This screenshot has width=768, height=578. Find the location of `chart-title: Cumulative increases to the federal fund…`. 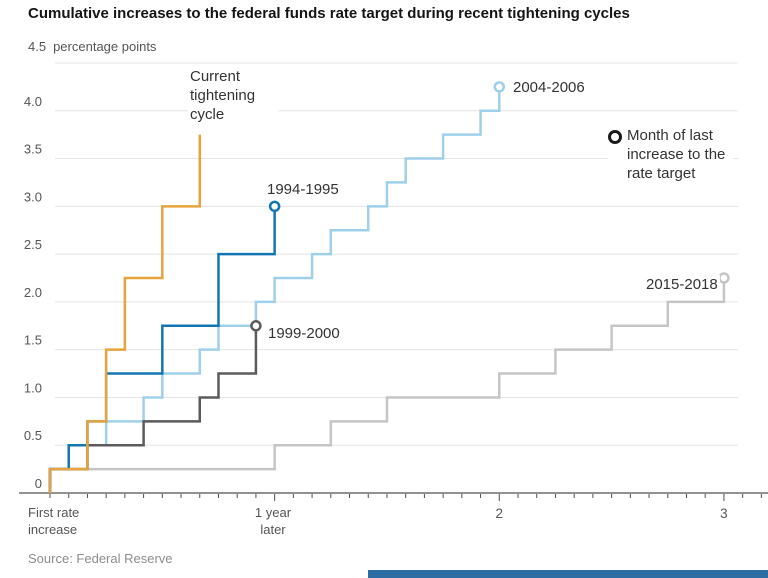

chart-title: Cumulative increases to the federal fund… is located at coordinates (329, 13).